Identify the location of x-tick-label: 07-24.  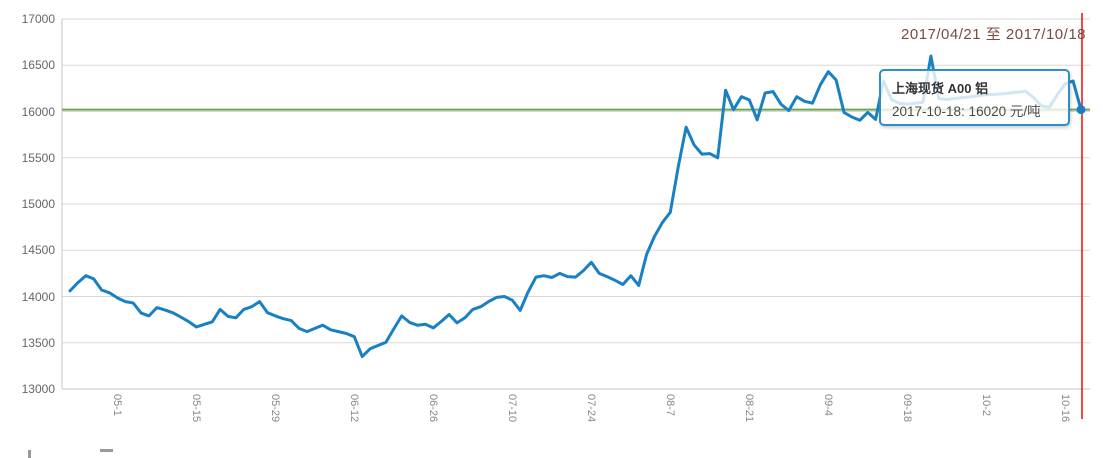
(591, 408).